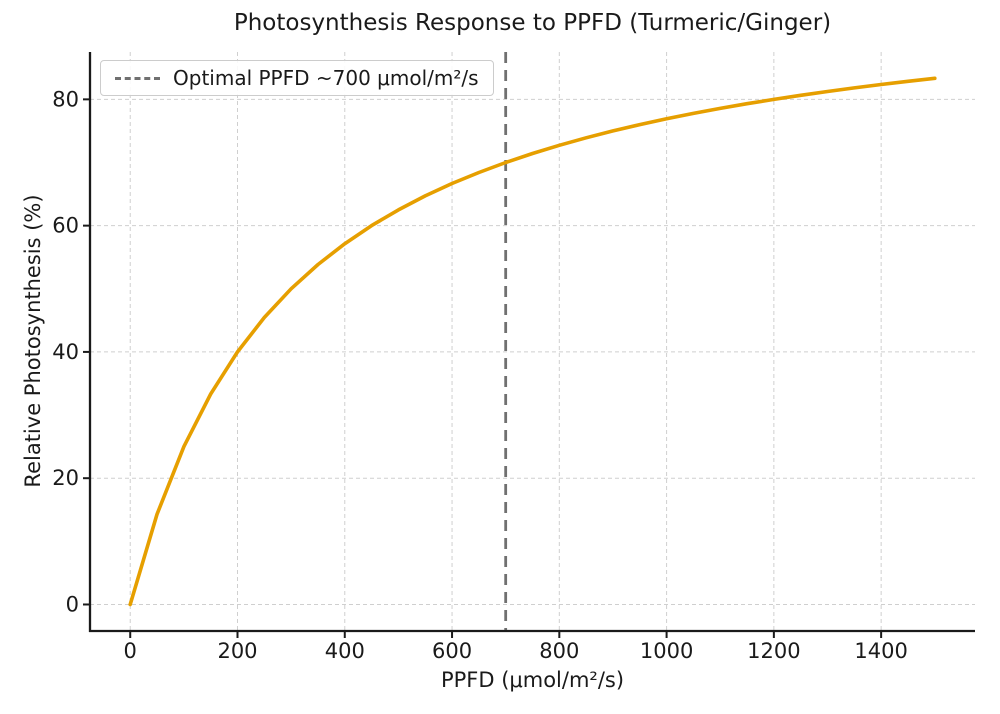 The image size is (1000, 714). Describe the element at coordinates (559, 651) in the screenshot. I see `x-tick-label: 800` at that location.